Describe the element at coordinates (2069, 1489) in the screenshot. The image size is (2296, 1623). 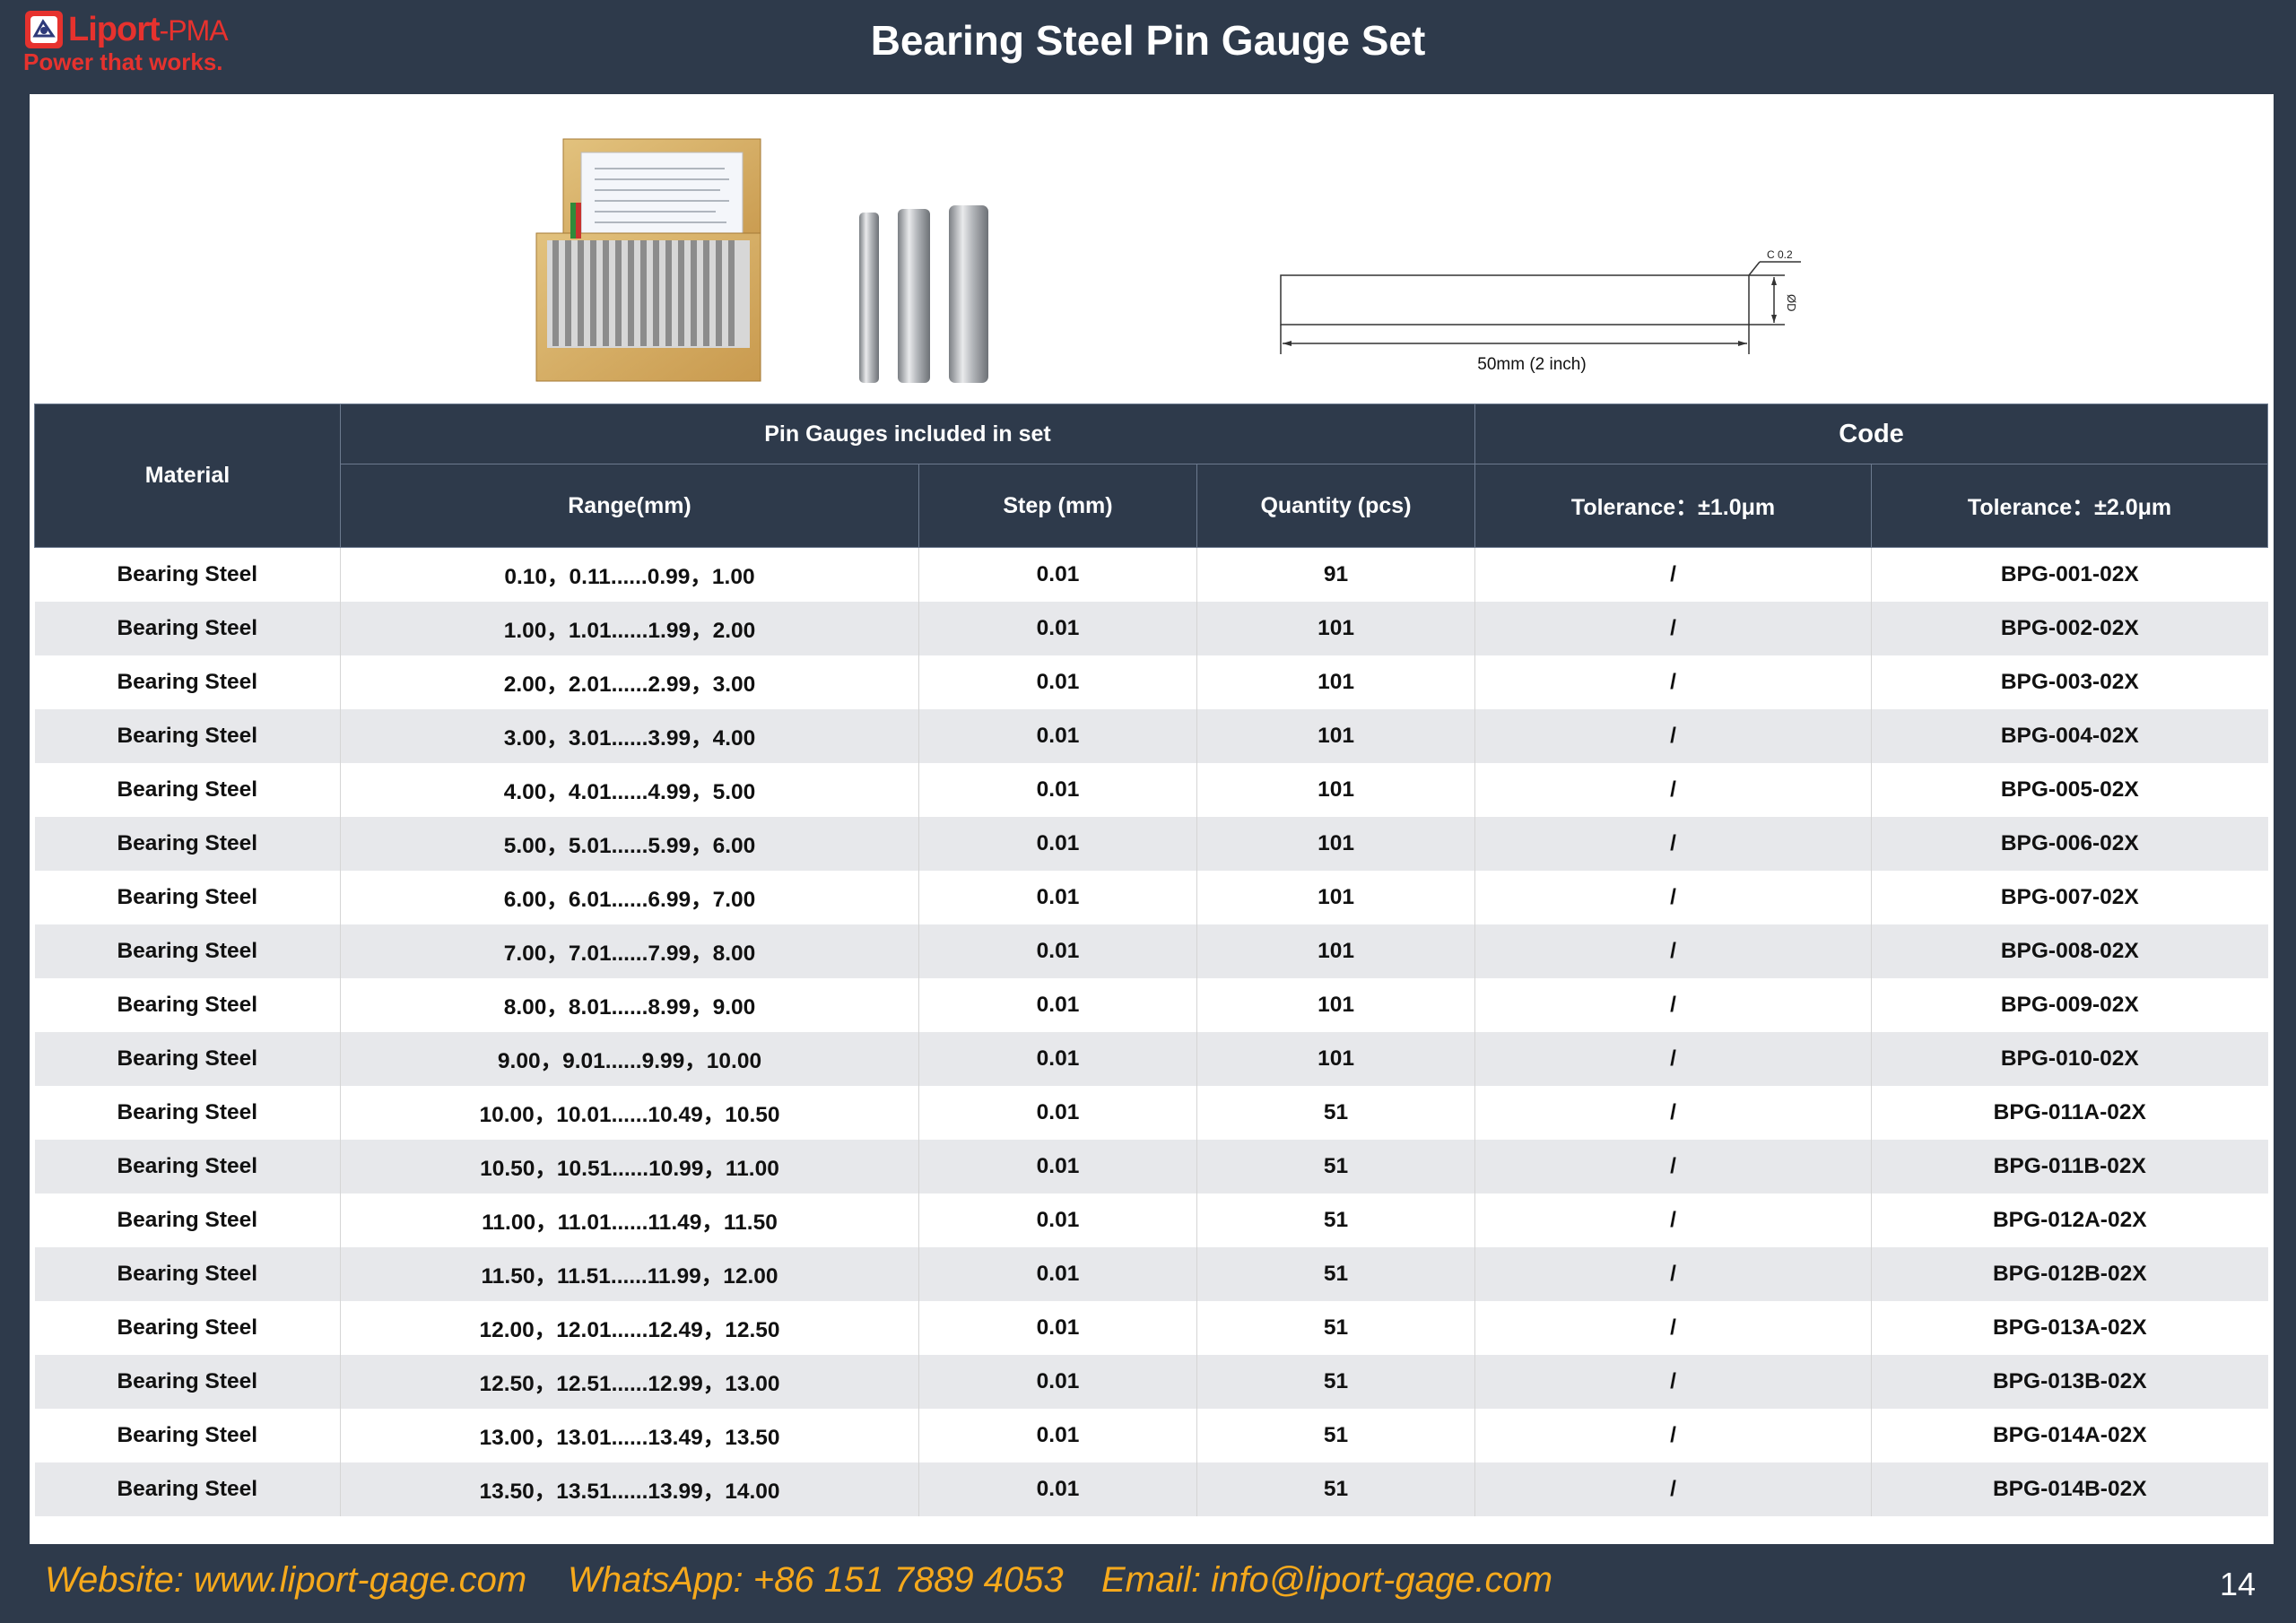
I see `code-cell: BPG-014B-02X` at that location.